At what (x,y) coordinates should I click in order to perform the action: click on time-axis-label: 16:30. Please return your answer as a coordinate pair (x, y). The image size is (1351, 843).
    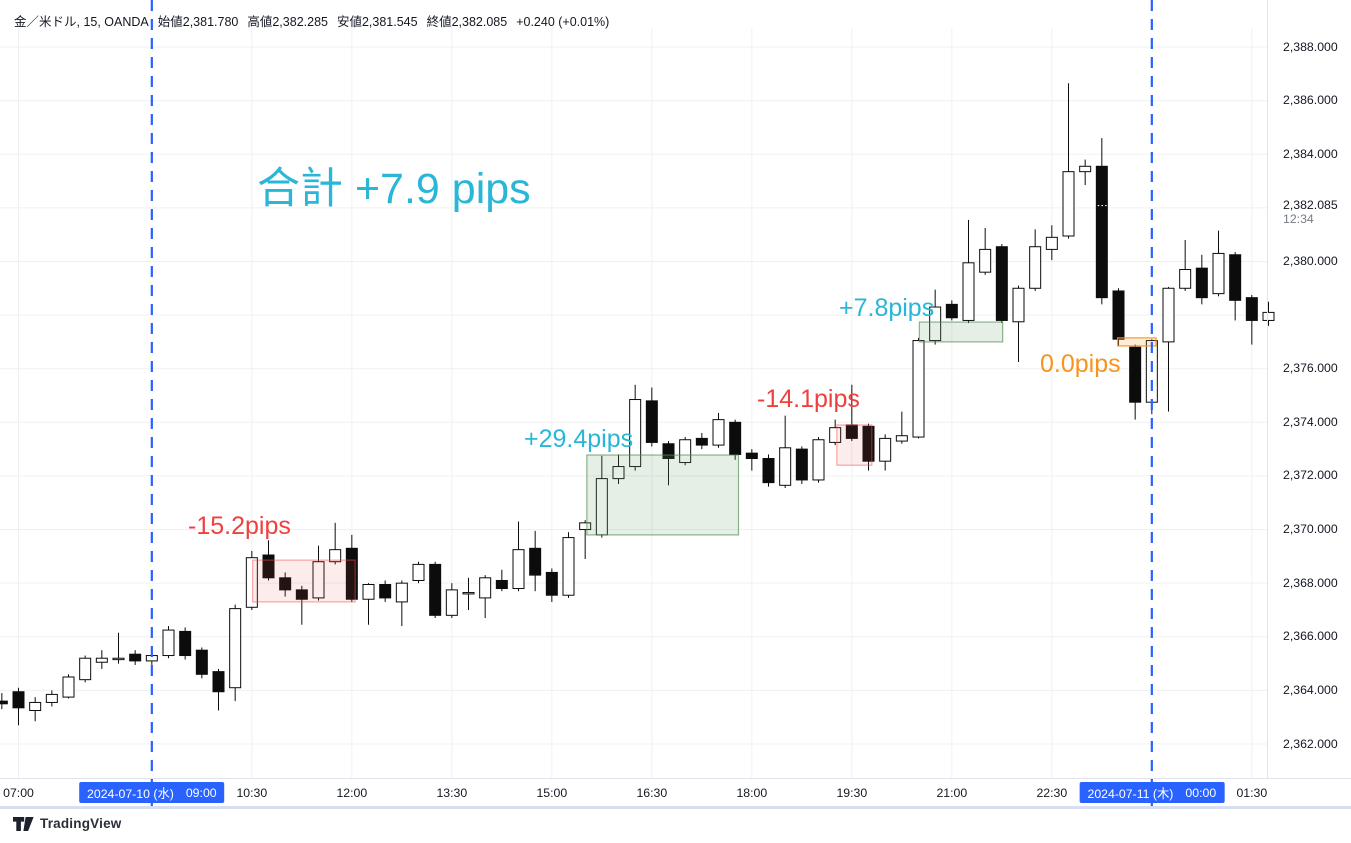
    Looking at the image, I should click on (652, 793).